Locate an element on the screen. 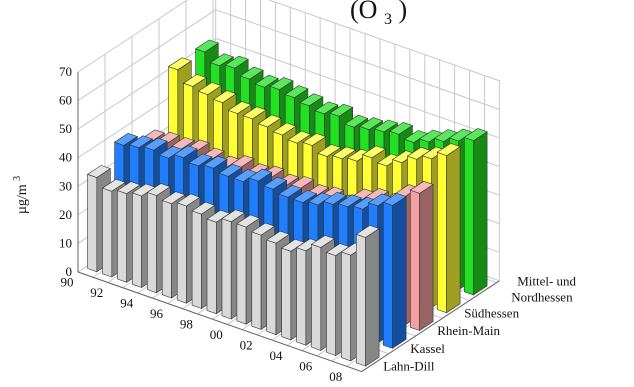 The height and width of the screenshot is (387, 634). series-label: Mittel- und is located at coordinates (546, 281).